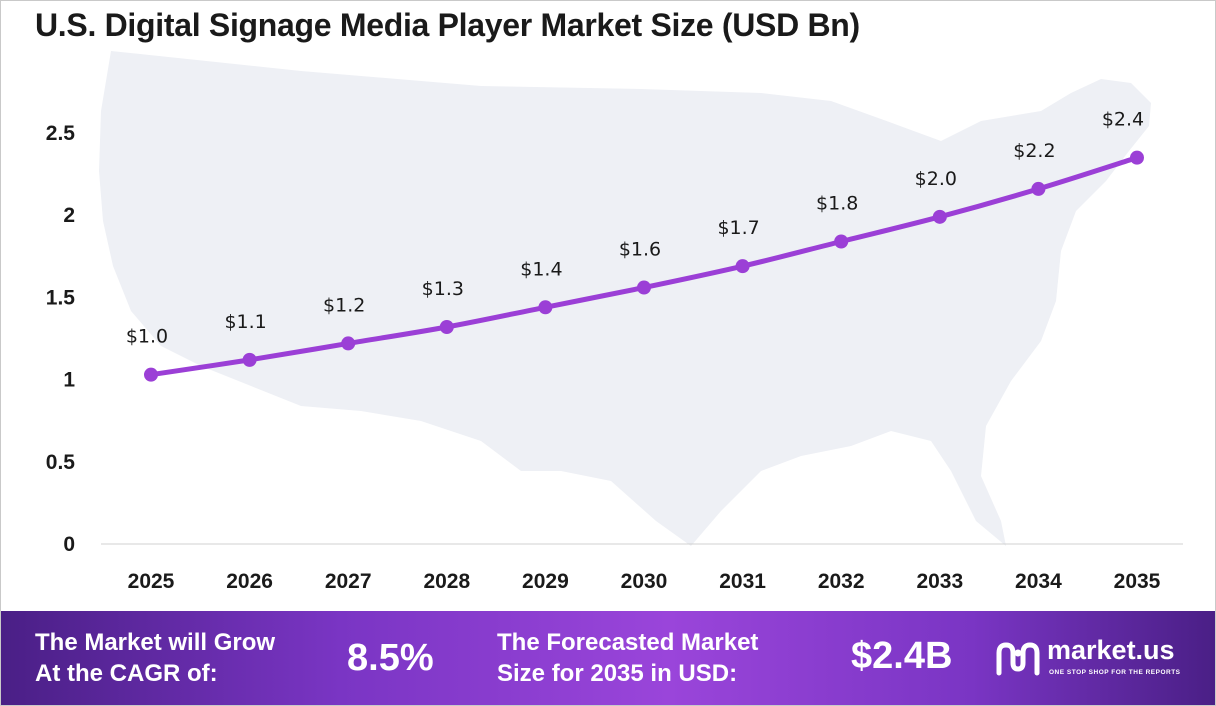  I want to click on cagr-value: 8.5%, so click(390, 658).